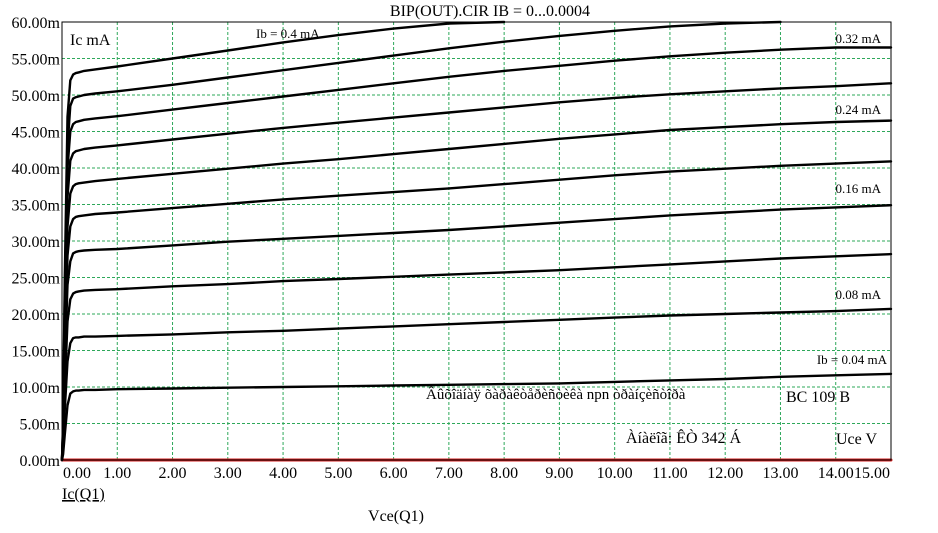 Image resolution: width=938 pixels, height=533 pixels. What do you see at coordinates (36, 169) in the screenshot?
I see `y-tick-label: 40.00m` at bounding box center [36, 169].